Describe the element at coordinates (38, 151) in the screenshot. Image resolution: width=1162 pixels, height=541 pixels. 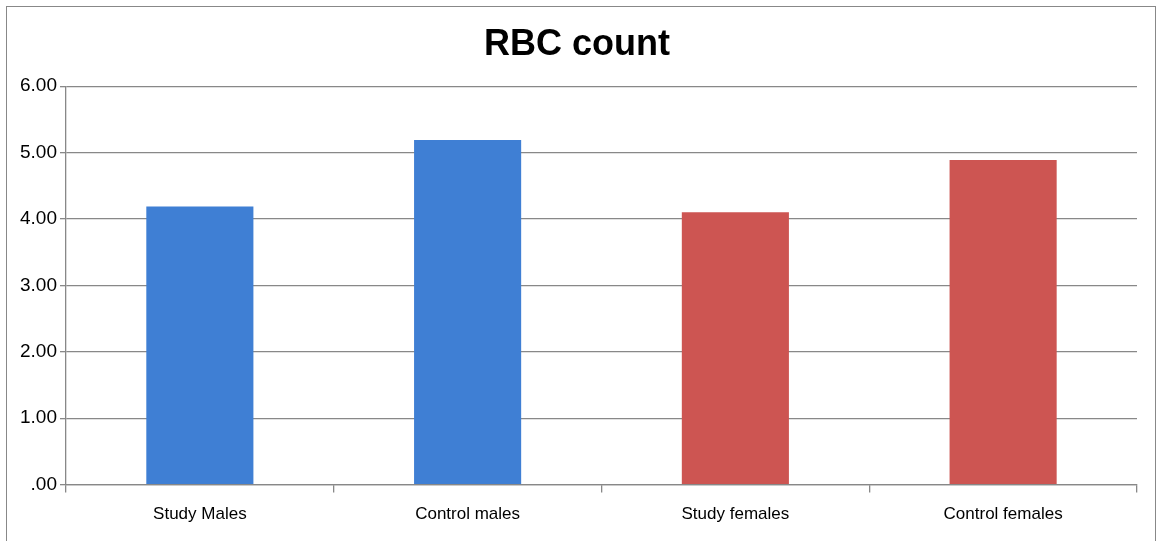
I see `y-tick-label: 5.00` at that location.